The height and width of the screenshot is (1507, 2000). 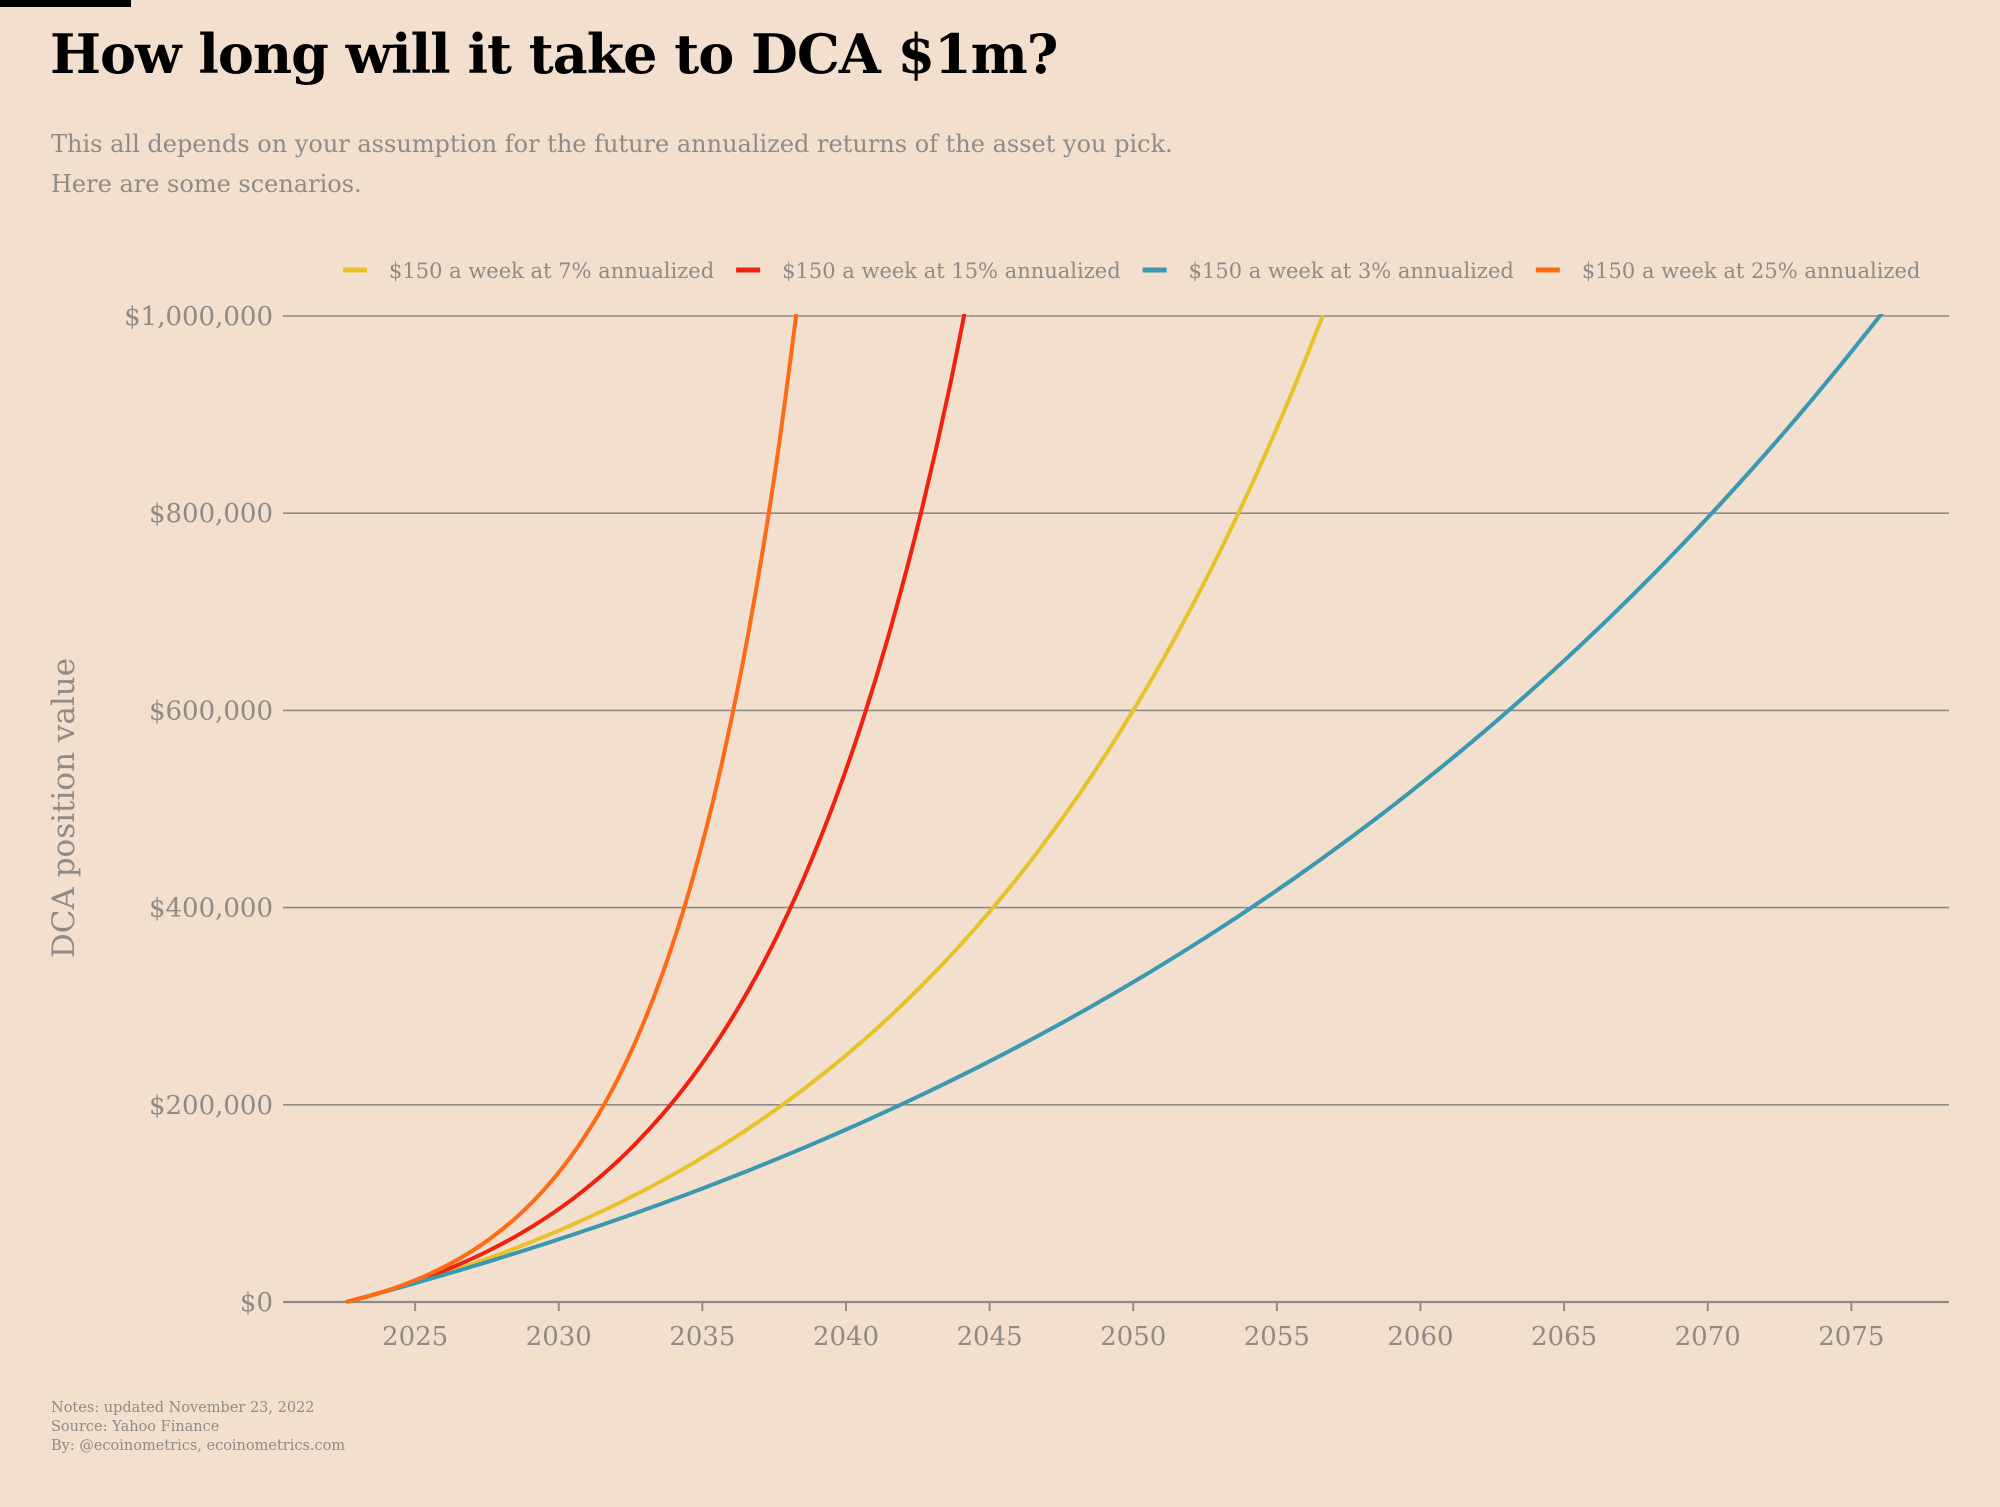 What do you see at coordinates (551, 271) in the screenshot?
I see `legend-label: $150 a week at 7% annualized` at bounding box center [551, 271].